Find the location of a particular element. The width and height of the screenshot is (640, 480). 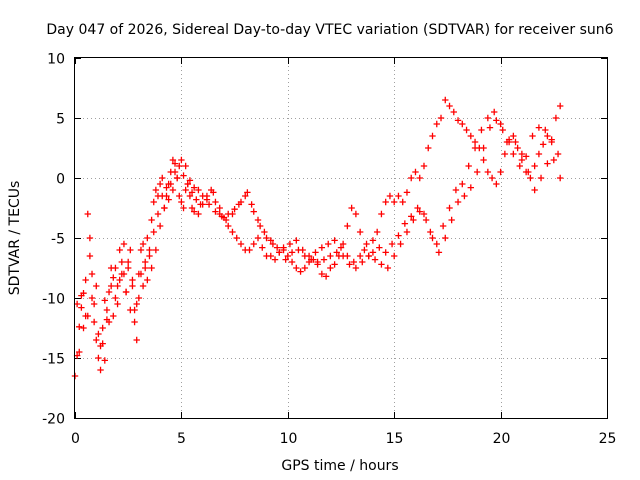

y-axis-label: SDTVAR / TECUs is located at coordinates (15, 238).